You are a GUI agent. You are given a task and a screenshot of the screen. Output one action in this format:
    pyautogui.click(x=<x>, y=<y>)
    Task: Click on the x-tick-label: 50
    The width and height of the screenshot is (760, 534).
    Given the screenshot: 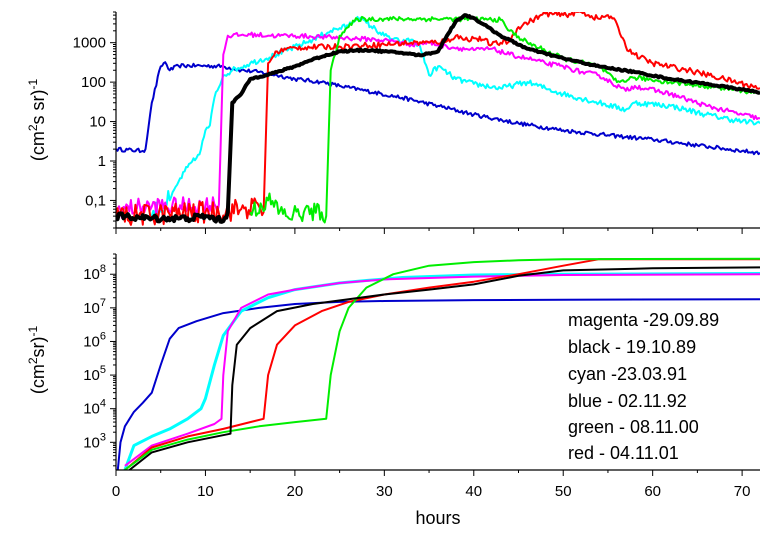 What is the action you would take?
    pyautogui.click(x=563, y=491)
    